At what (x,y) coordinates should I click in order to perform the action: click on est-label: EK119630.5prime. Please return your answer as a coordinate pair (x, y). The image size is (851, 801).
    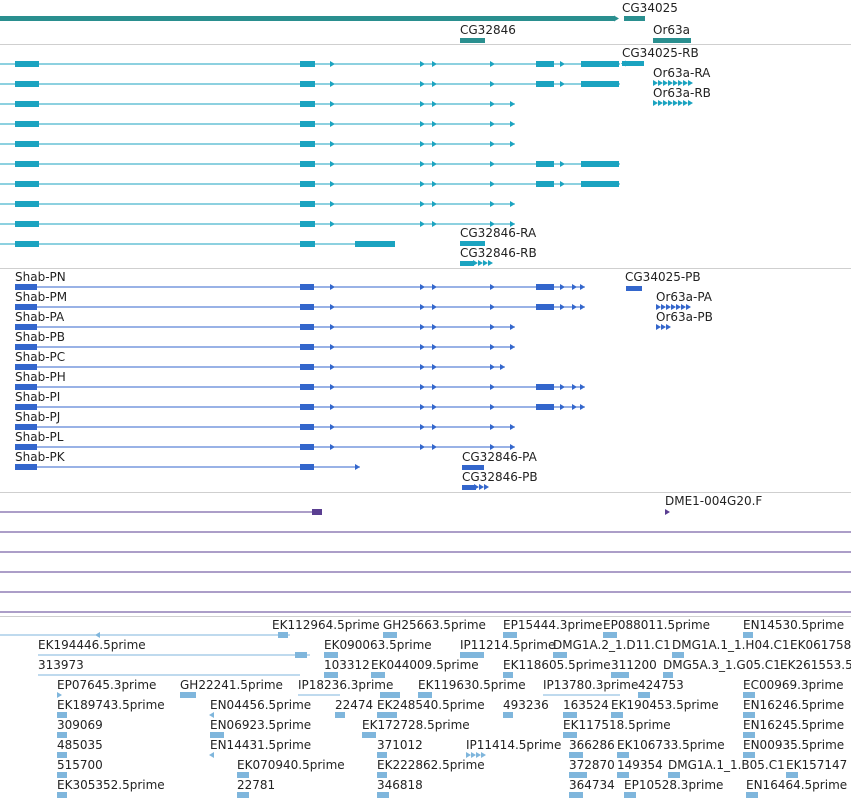
    Looking at the image, I should click on (472, 685).